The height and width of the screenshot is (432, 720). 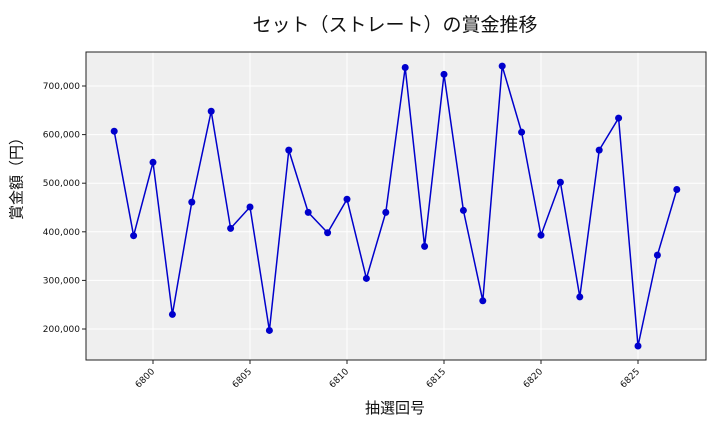 What do you see at coordinates (61, 233) in the screenshot?
I see `y-tick-label: 400,000` at bounding box center [61, 233].